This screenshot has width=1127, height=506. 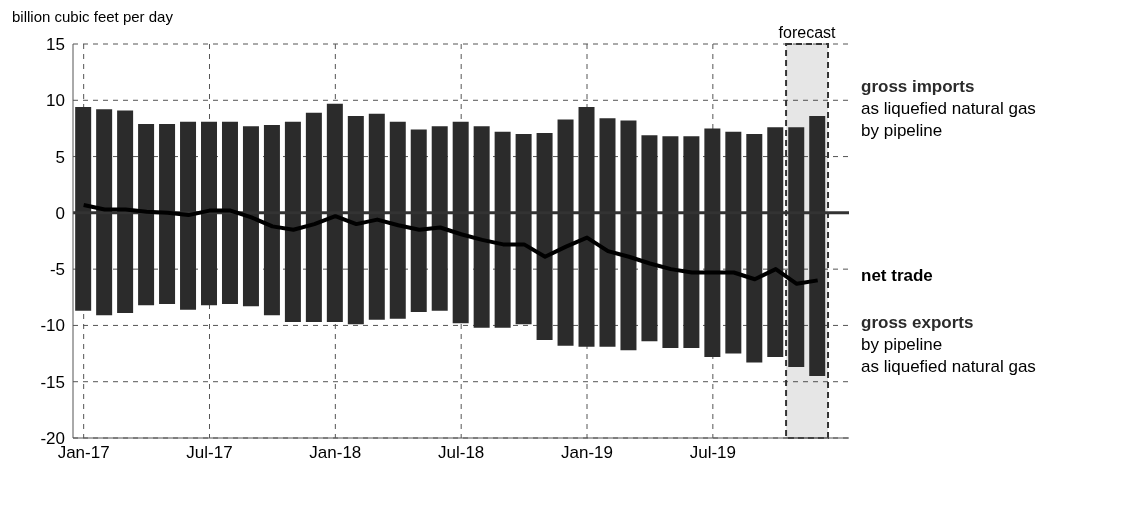 What do you see at coordinates (55, 45) in the screenshot?
I see `y-tick-label: 15` at bounding box center [55, 45].